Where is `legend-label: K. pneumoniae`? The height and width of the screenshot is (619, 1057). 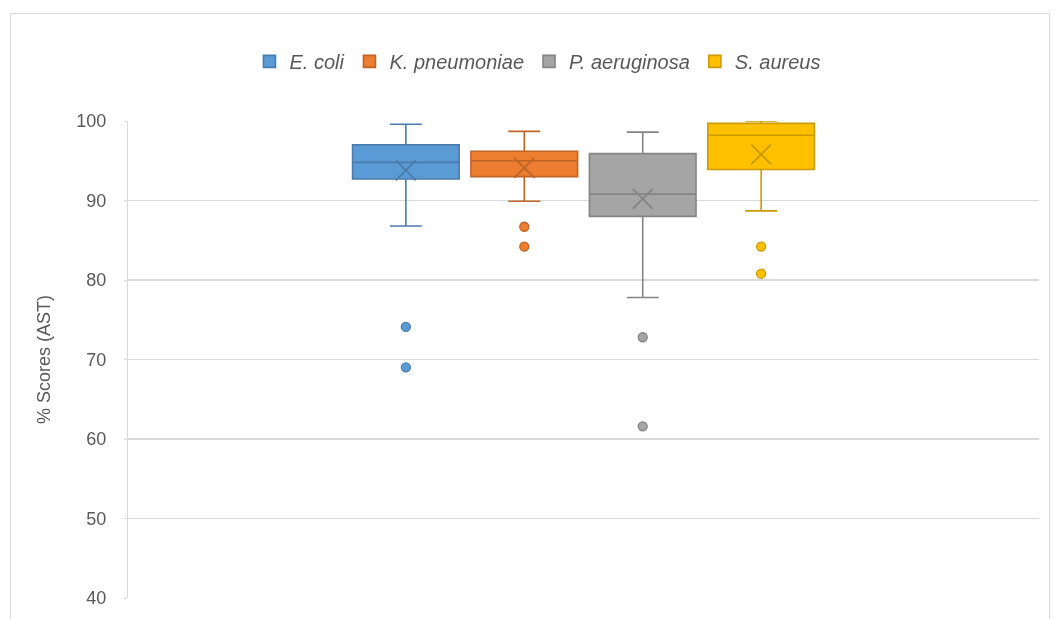 legend-label: K. pneumoniae is located at coordinates (457, 62).